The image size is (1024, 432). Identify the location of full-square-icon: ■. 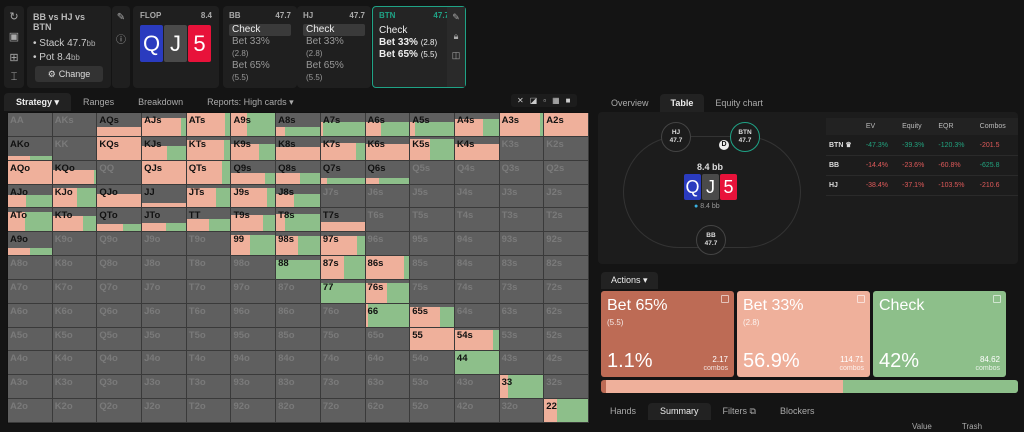
(568, 100).